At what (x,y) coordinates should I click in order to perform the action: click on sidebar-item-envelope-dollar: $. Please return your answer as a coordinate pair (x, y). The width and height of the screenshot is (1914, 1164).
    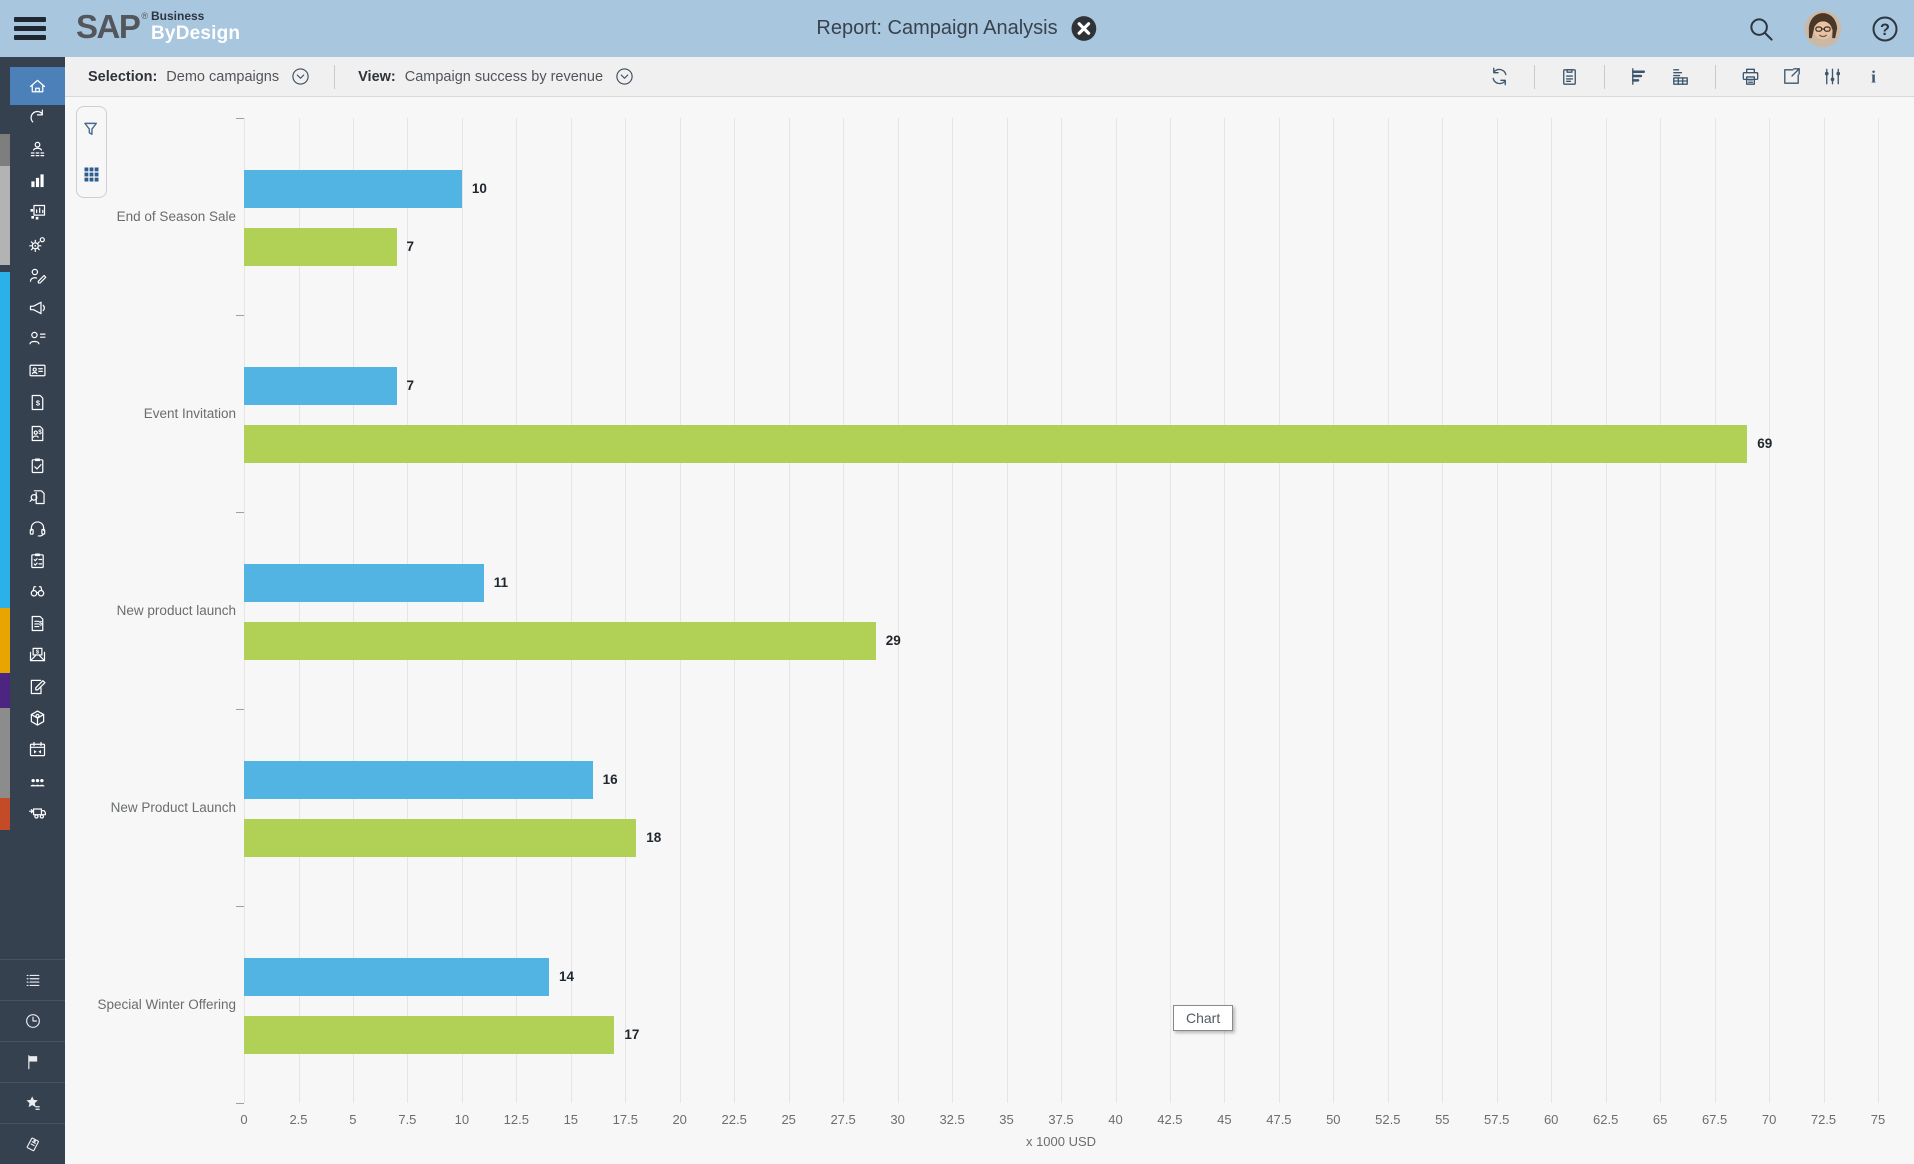
    Looking at the image, I should click on (37, 655).